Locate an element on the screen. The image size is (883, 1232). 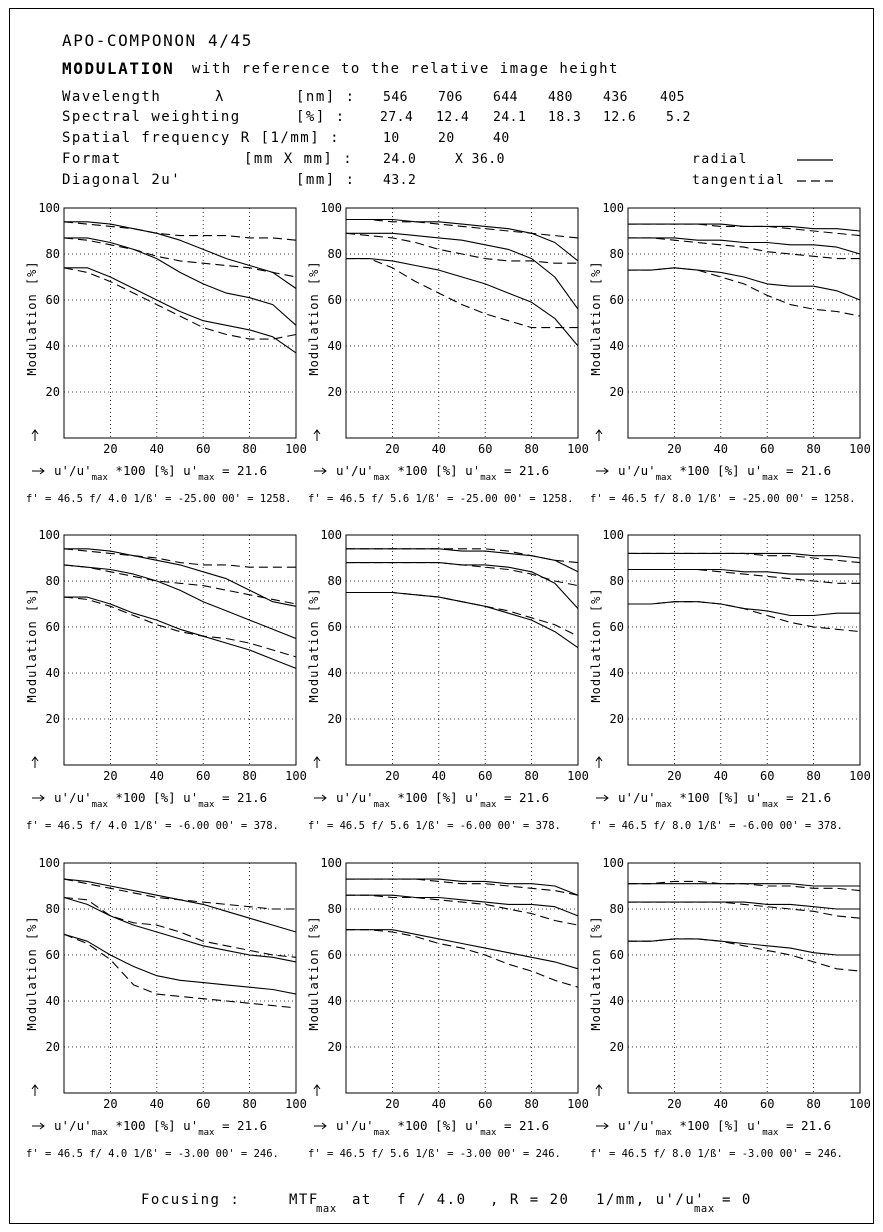
spec-value: 480 is located at coordinates (560, 97).